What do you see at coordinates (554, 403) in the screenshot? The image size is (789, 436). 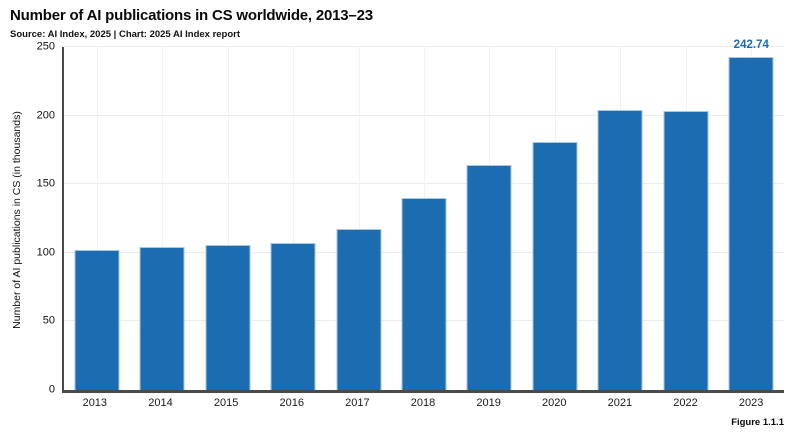 I see `x-tick-label: 2020` at bounding box center [554, 403].